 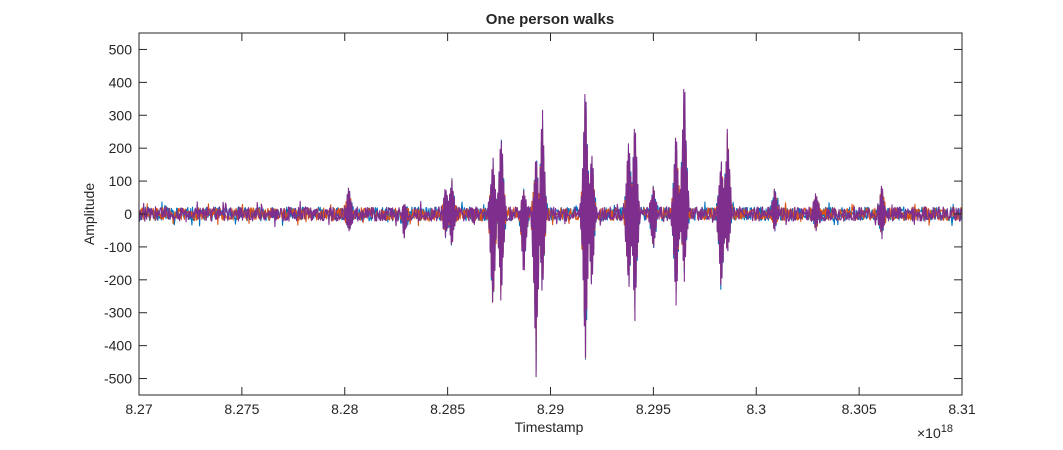 I want to click on x-tick-label: 8.31, so click(x=961, y=409).